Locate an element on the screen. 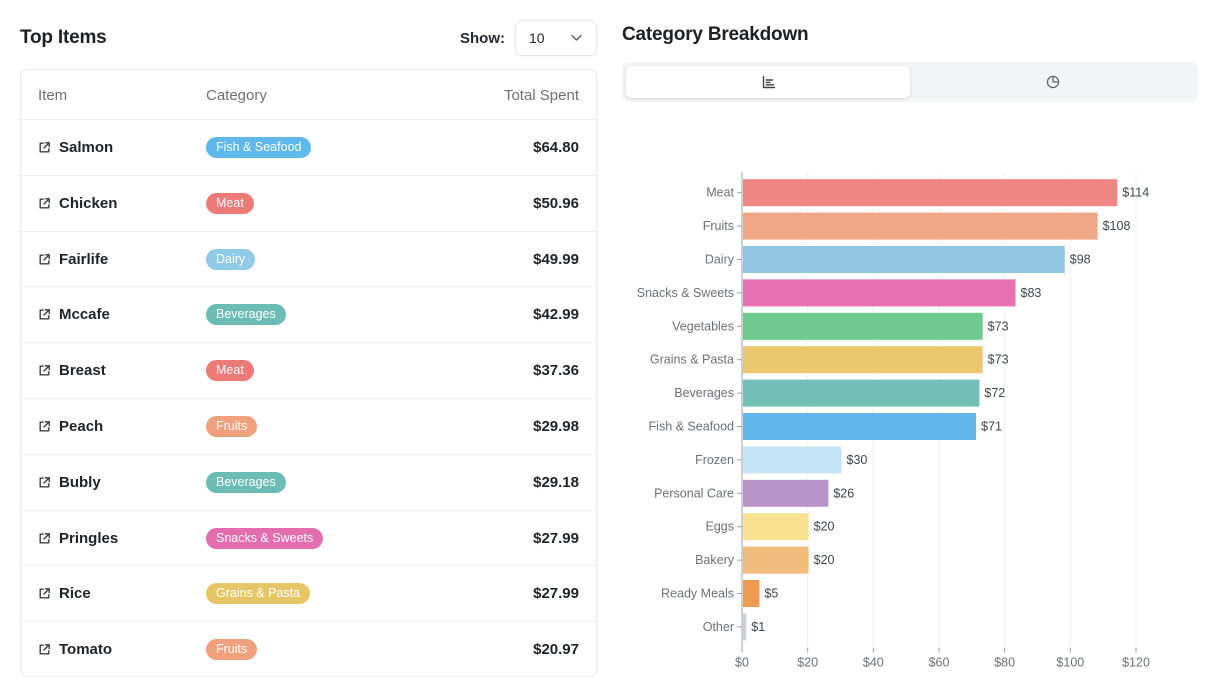 The image size is (1218, 700). item-name: Tomato is located at coordinates (86, 650).